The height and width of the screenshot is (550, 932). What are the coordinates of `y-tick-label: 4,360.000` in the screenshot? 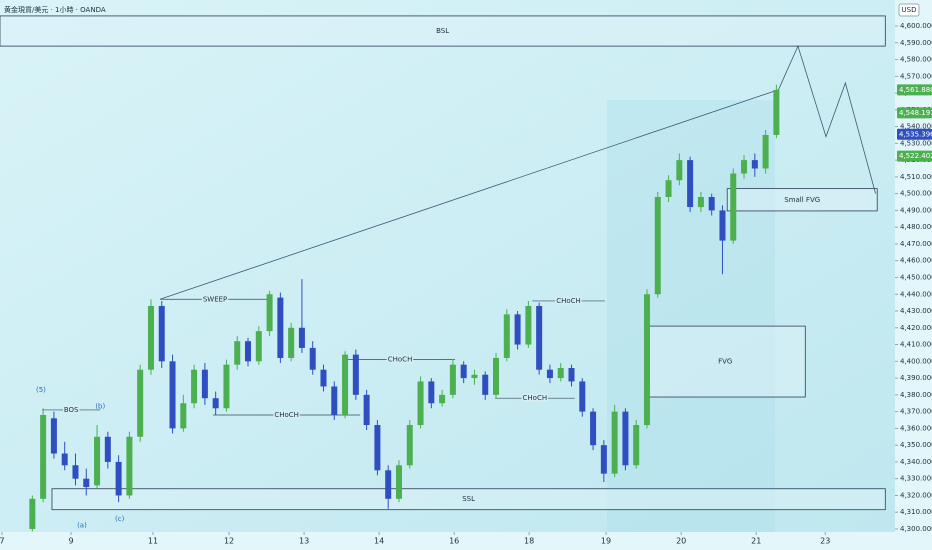 It's located at (916, 428).